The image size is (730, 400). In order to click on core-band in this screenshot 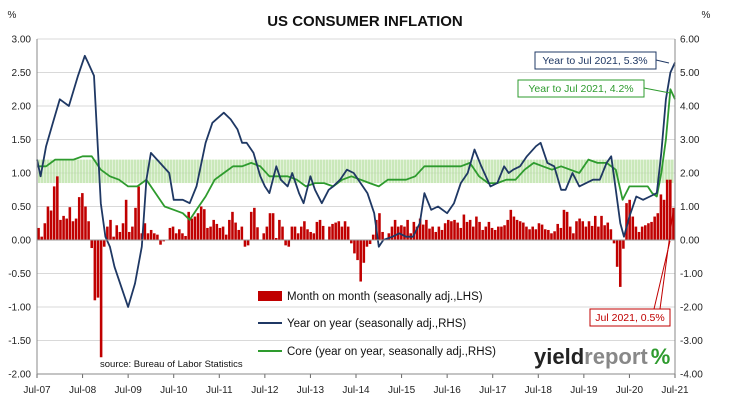, I will do `click(356, 171)`.